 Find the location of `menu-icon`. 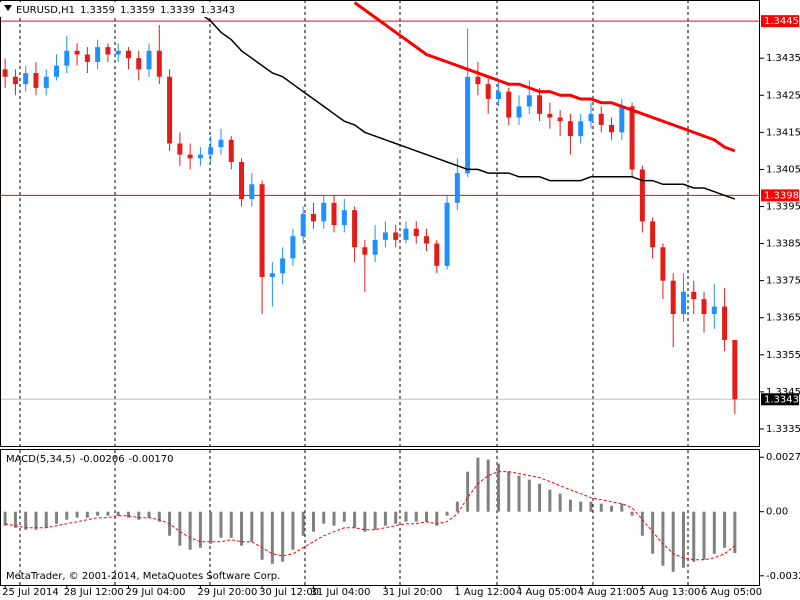

menu-icon is located at coordinates (8, 8).